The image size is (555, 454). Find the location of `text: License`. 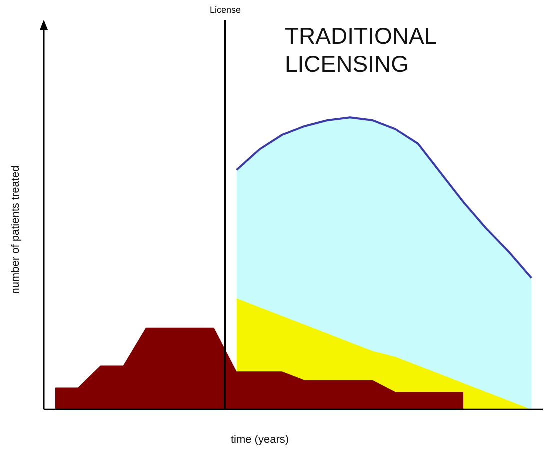

text: License is located at coordinates (225, 10).